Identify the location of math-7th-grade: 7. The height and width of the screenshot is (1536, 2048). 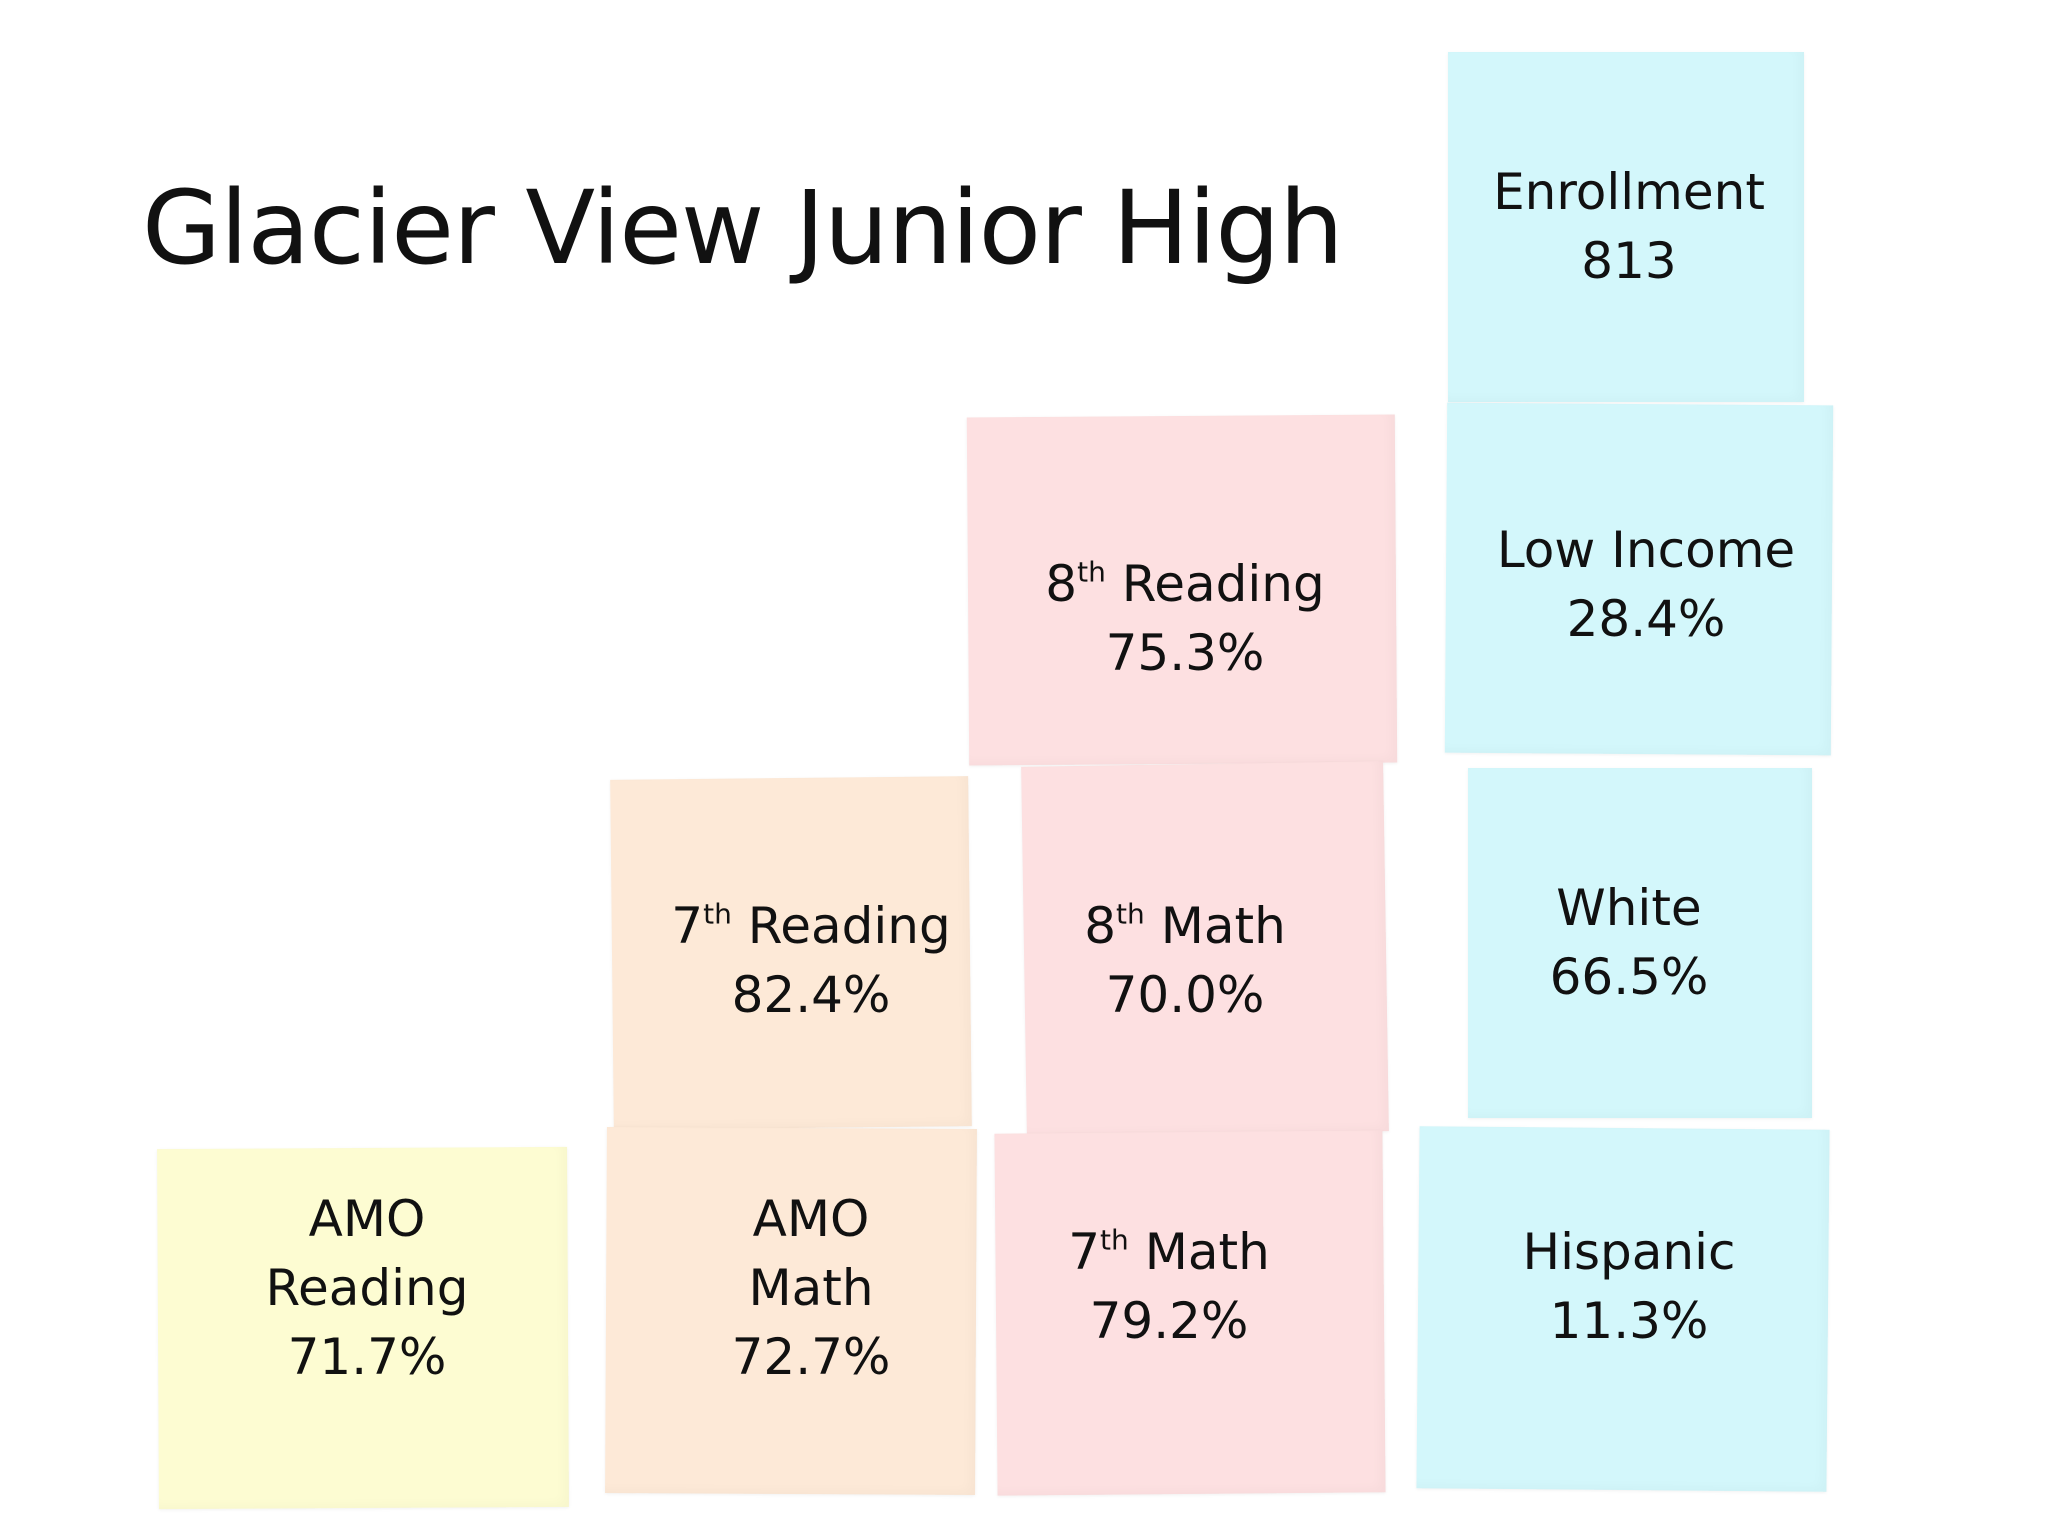
(1084, 1252).